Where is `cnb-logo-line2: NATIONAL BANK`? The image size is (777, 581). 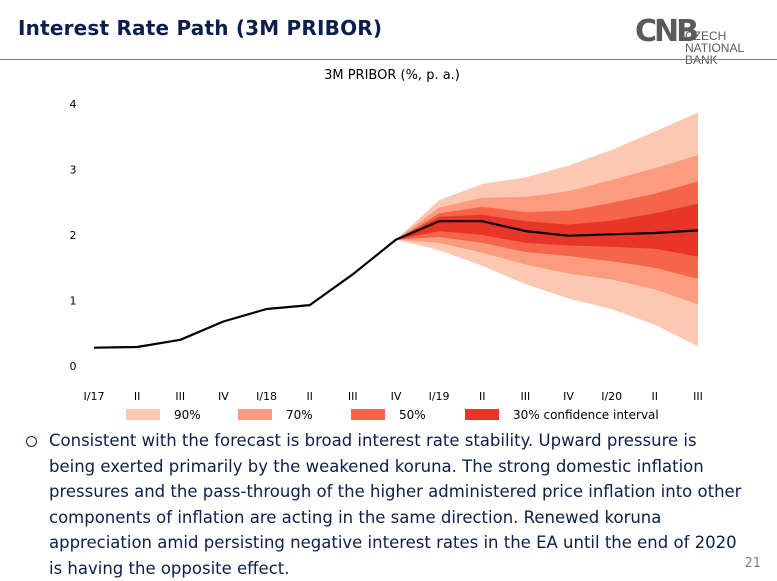 cnb-logo-line2: NATIONAL BANK is located at coordinates (714, 54).